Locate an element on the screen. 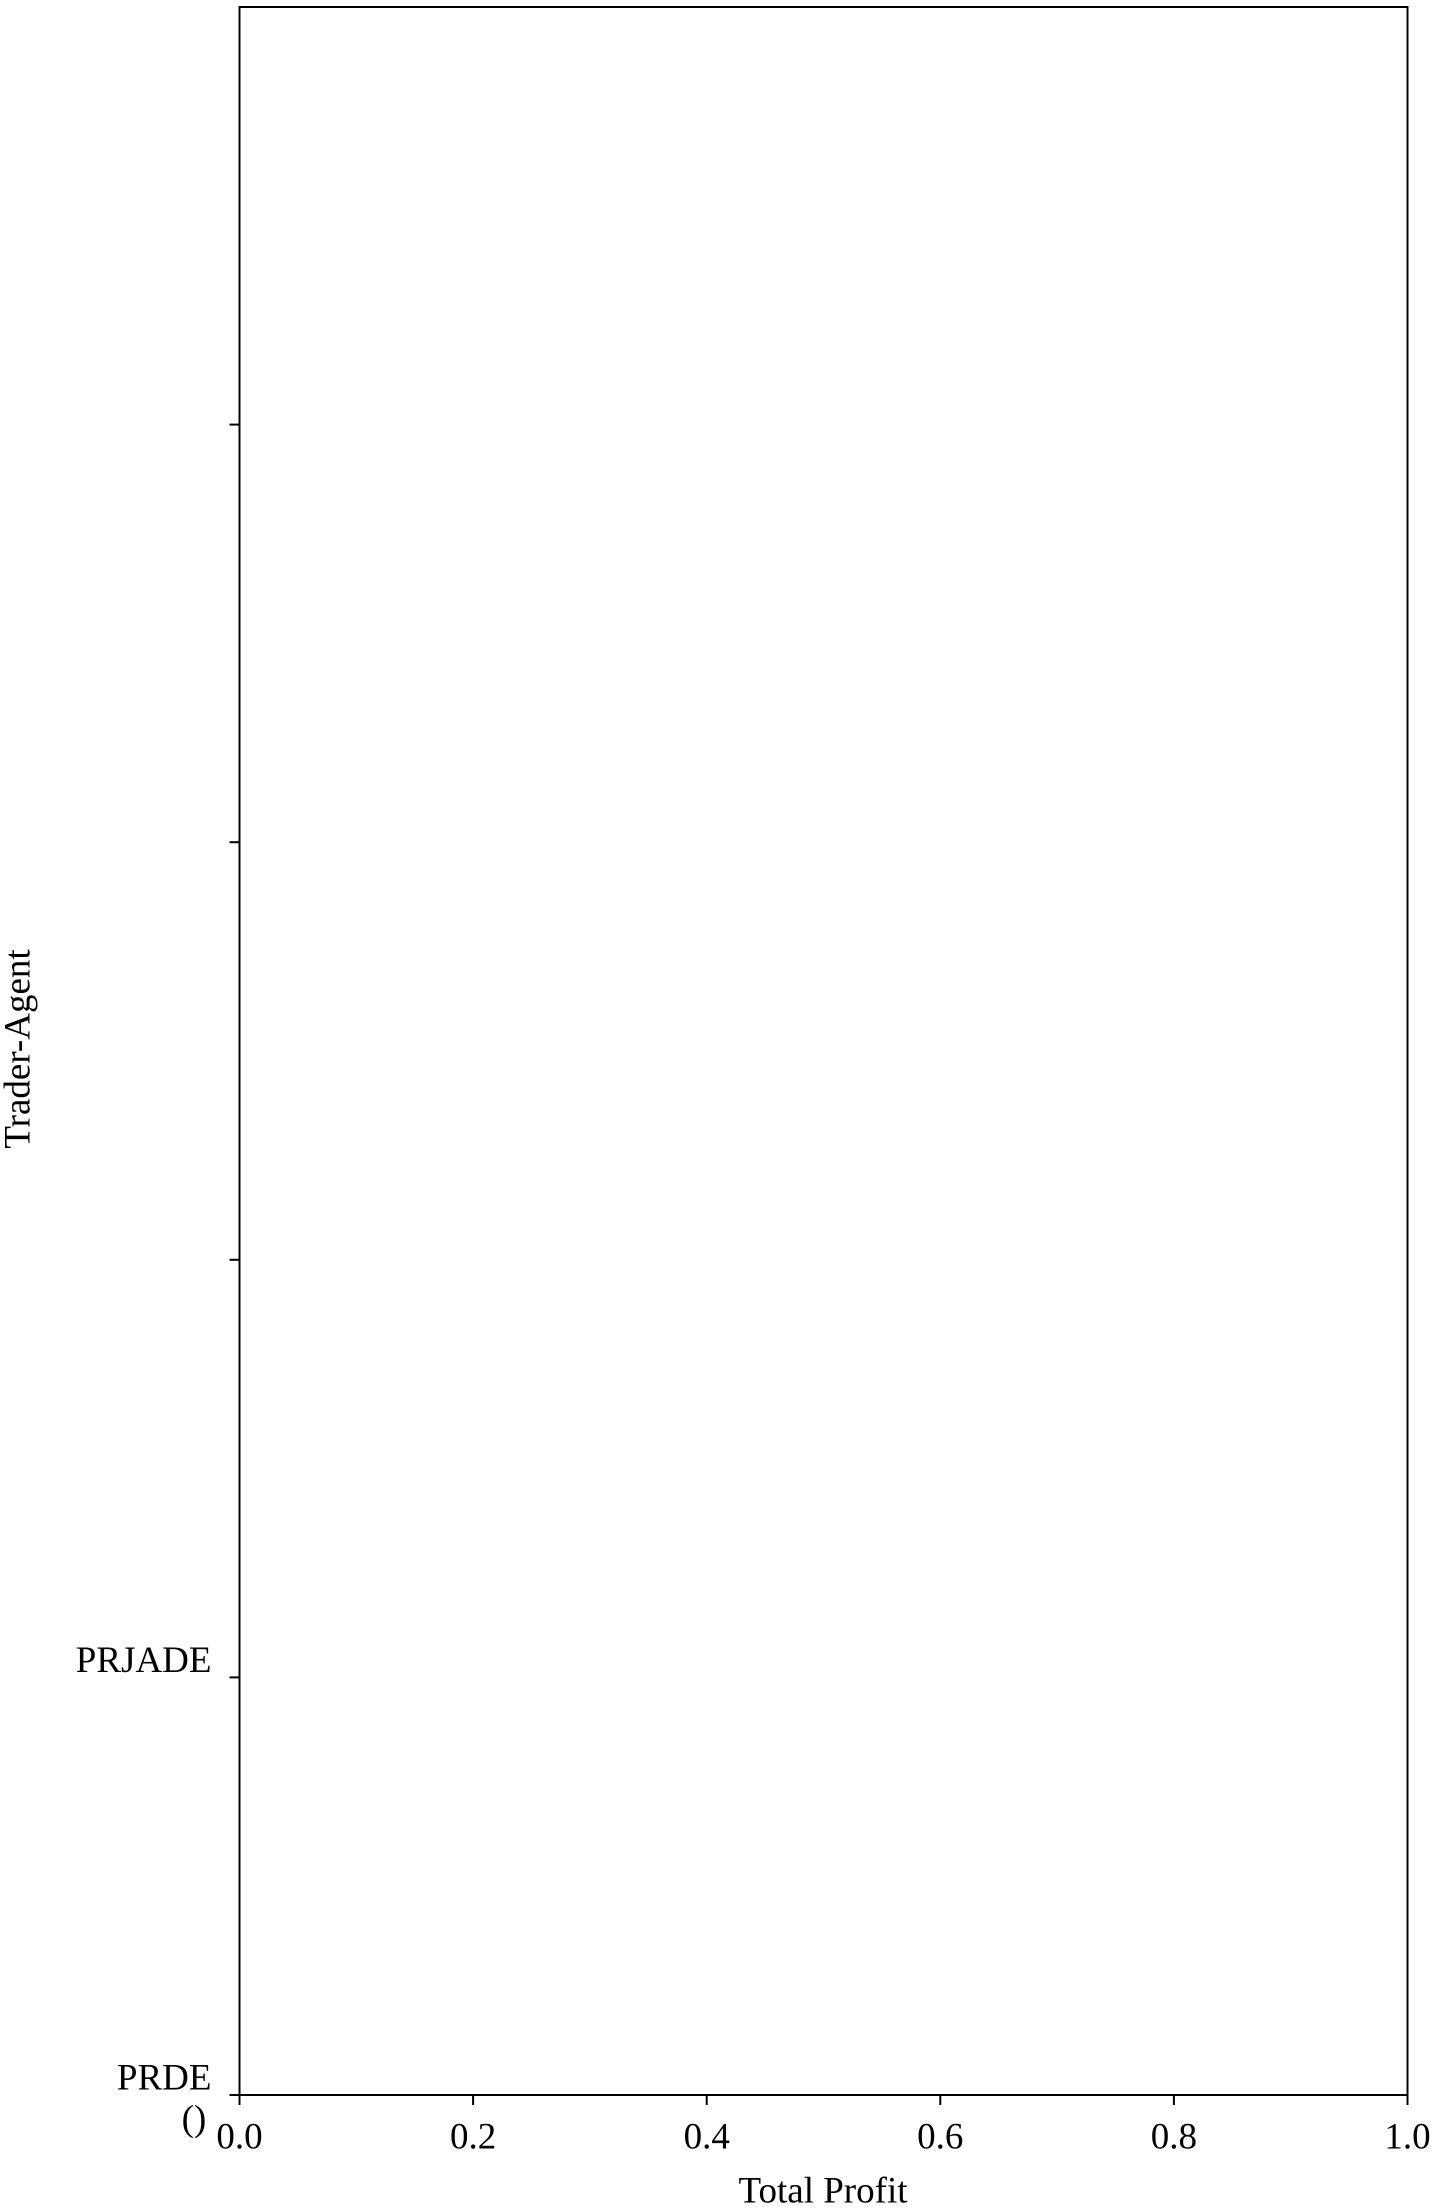  y-tick-label: PRJADE is located at coordinates (144, 1660).